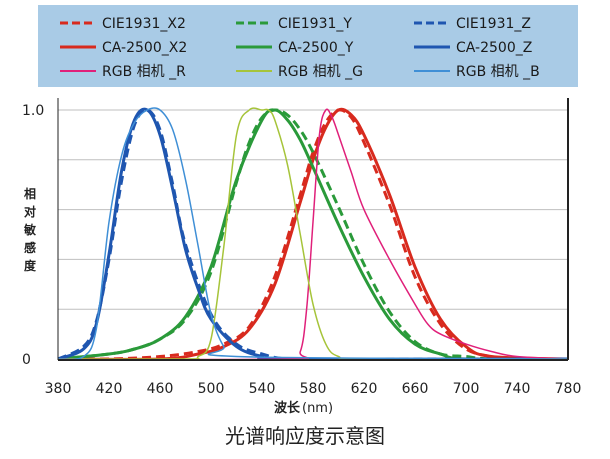  What do you see at coordinates (144, 72) in the screenshot?
I see `legend-label: RGB 相机 _R` at bounding box center [144, 72].